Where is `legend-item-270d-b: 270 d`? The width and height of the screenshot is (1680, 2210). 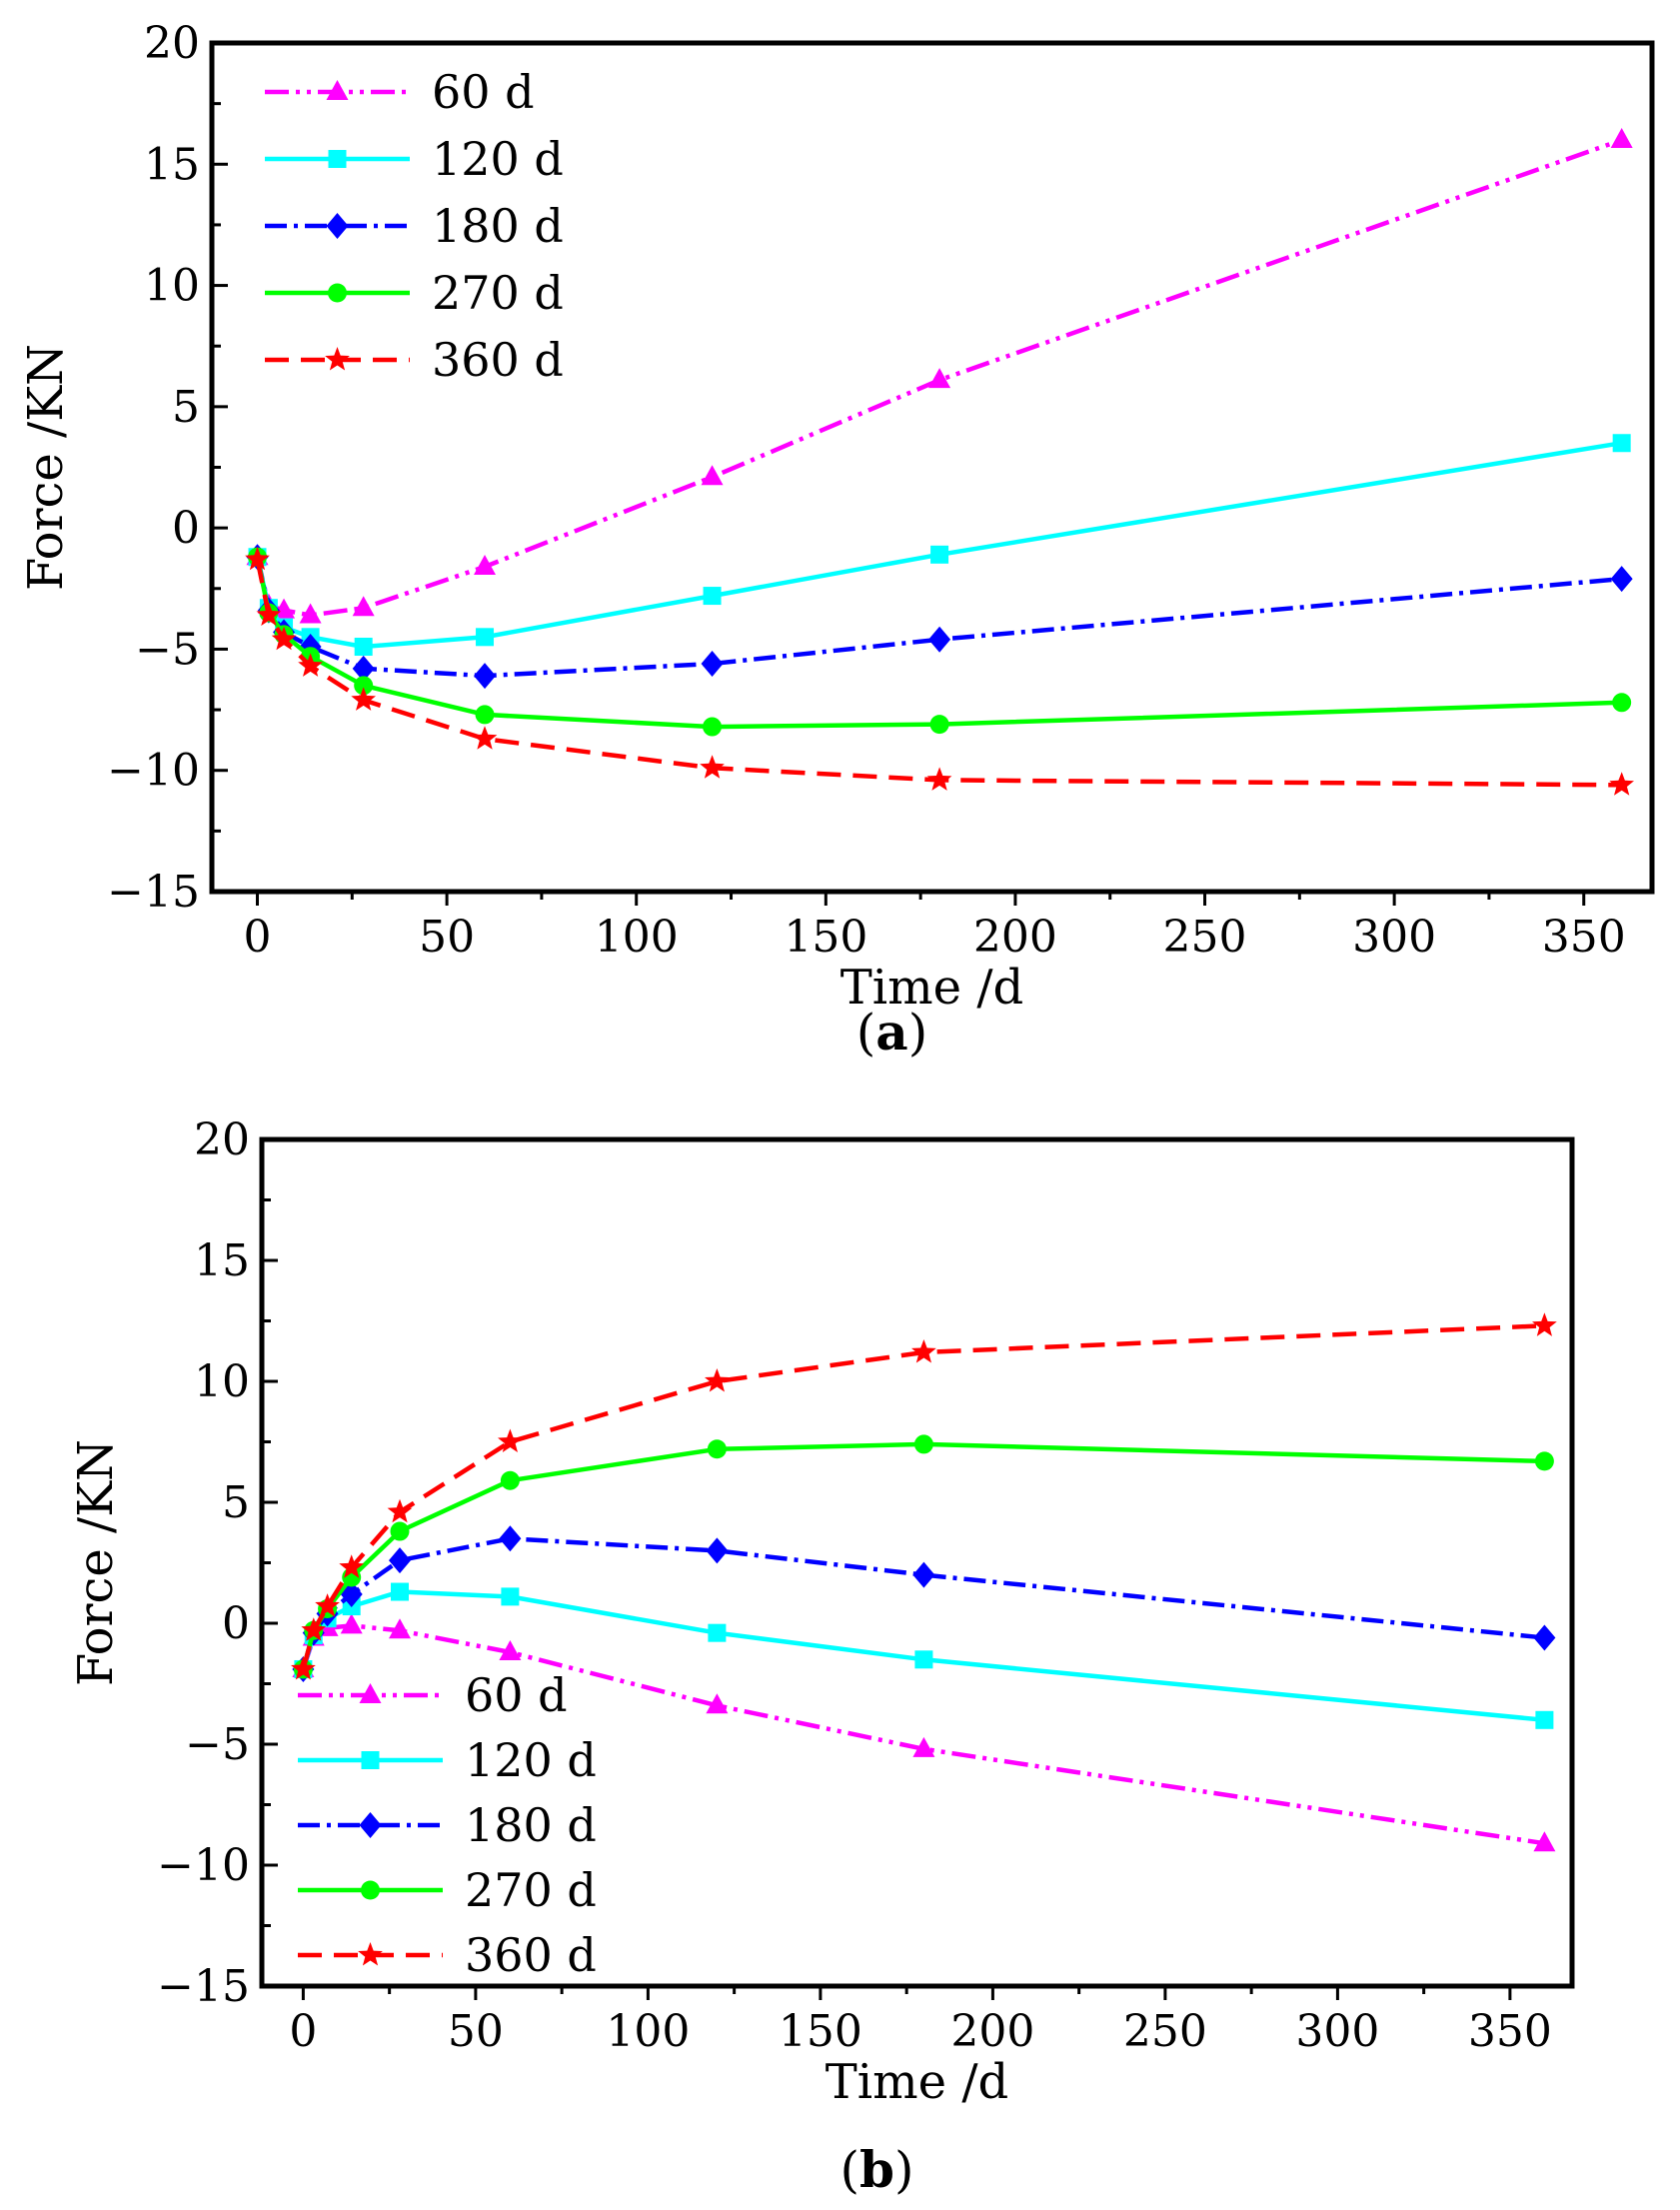
legend-item-270d-b: 270 d is located at coordinates (447, 1890).